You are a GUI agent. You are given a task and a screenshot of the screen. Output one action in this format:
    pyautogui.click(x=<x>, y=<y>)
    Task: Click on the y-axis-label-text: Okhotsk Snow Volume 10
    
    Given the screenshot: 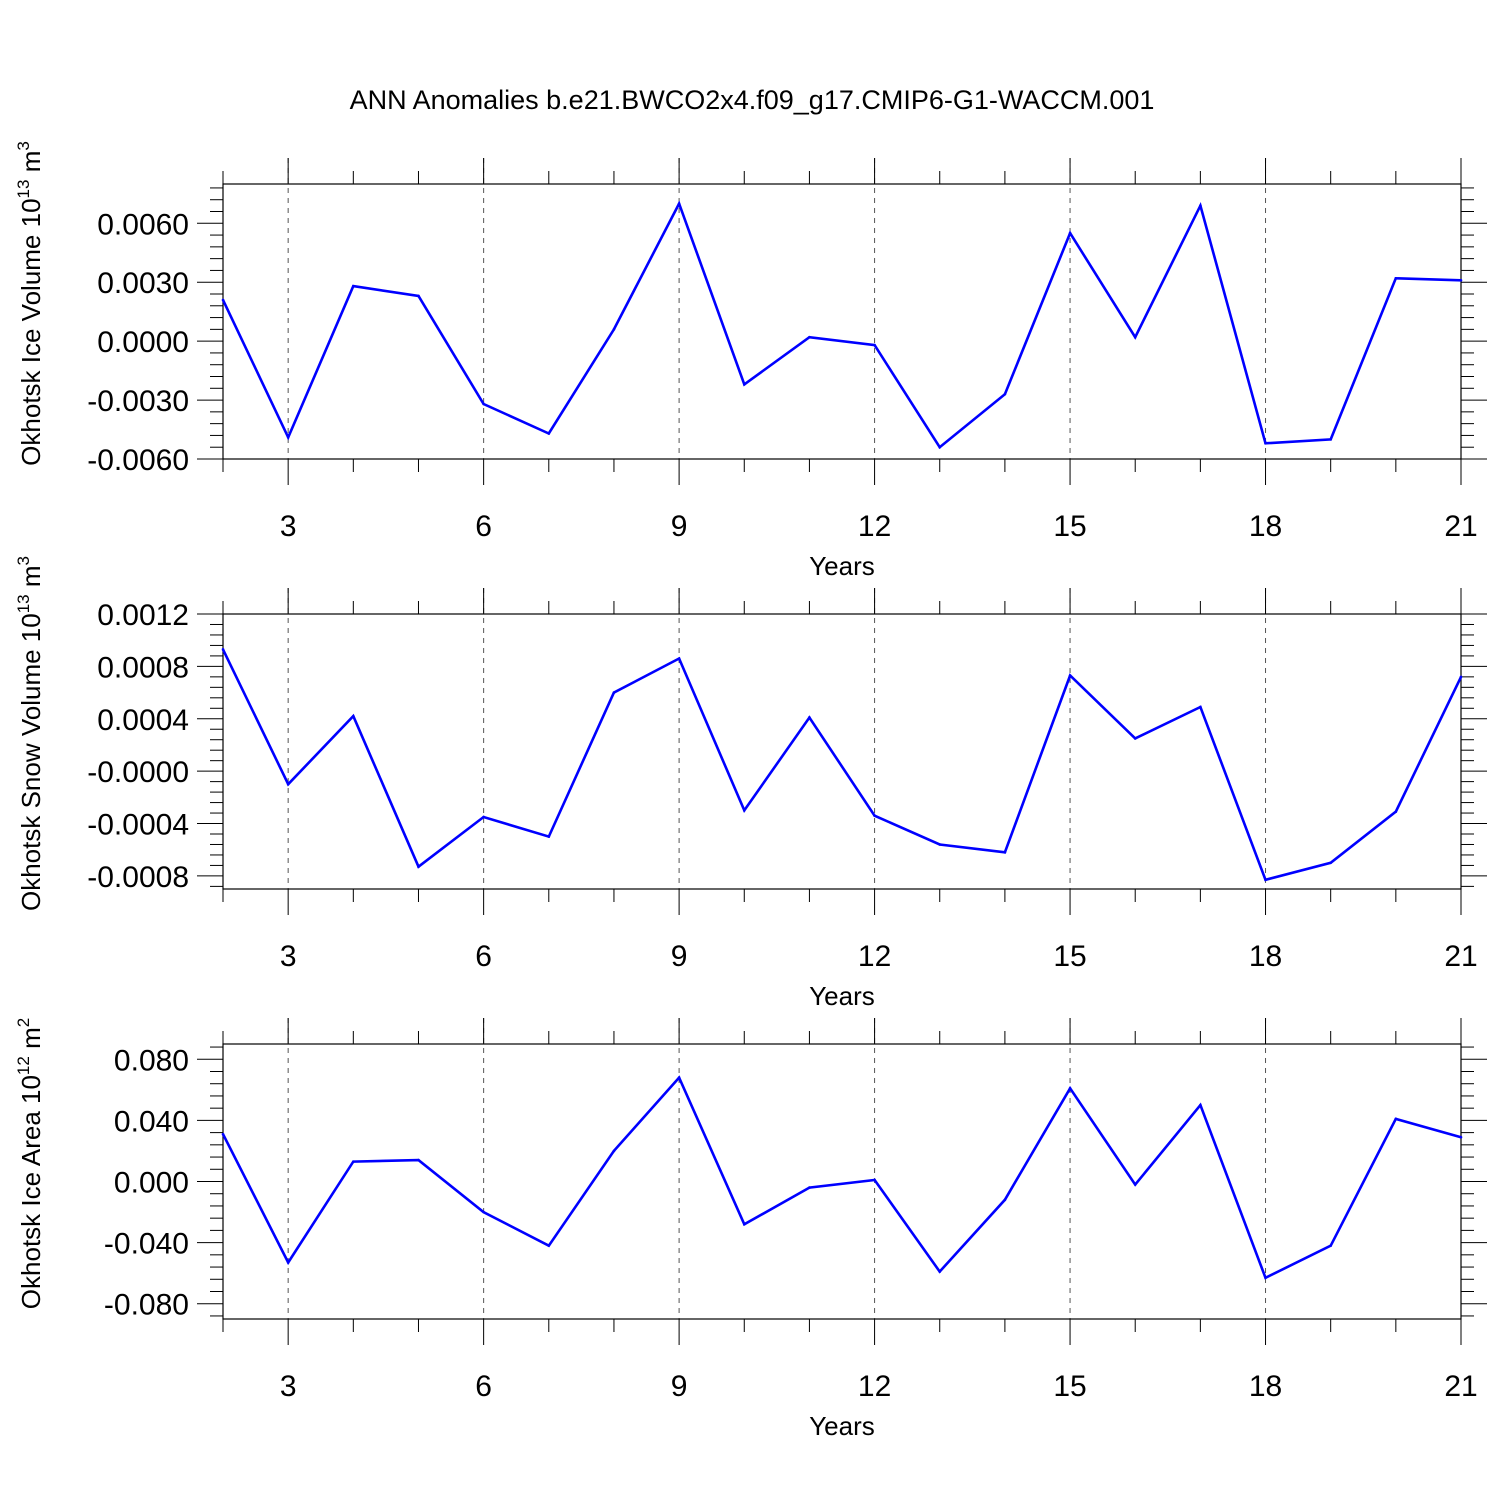 What is the action you would take?
    pyautogui.click(x=31, y=762)
    